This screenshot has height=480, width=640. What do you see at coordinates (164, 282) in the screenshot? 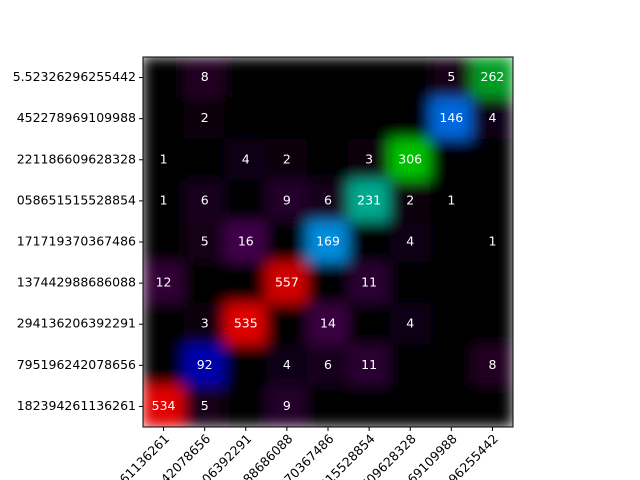
I see `cell-label: 12` at bounding box center [164, 282].